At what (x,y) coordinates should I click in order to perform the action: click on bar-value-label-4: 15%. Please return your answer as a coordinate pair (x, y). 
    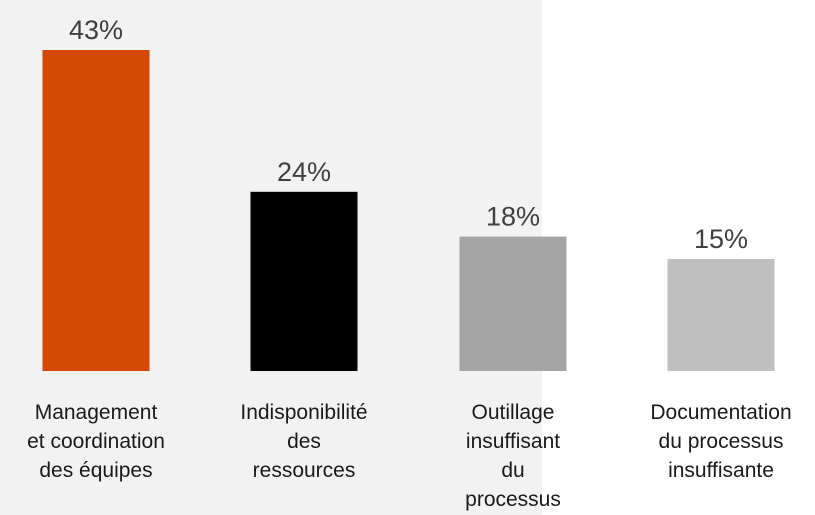
    Looking at the image, I should click on (721, 239).